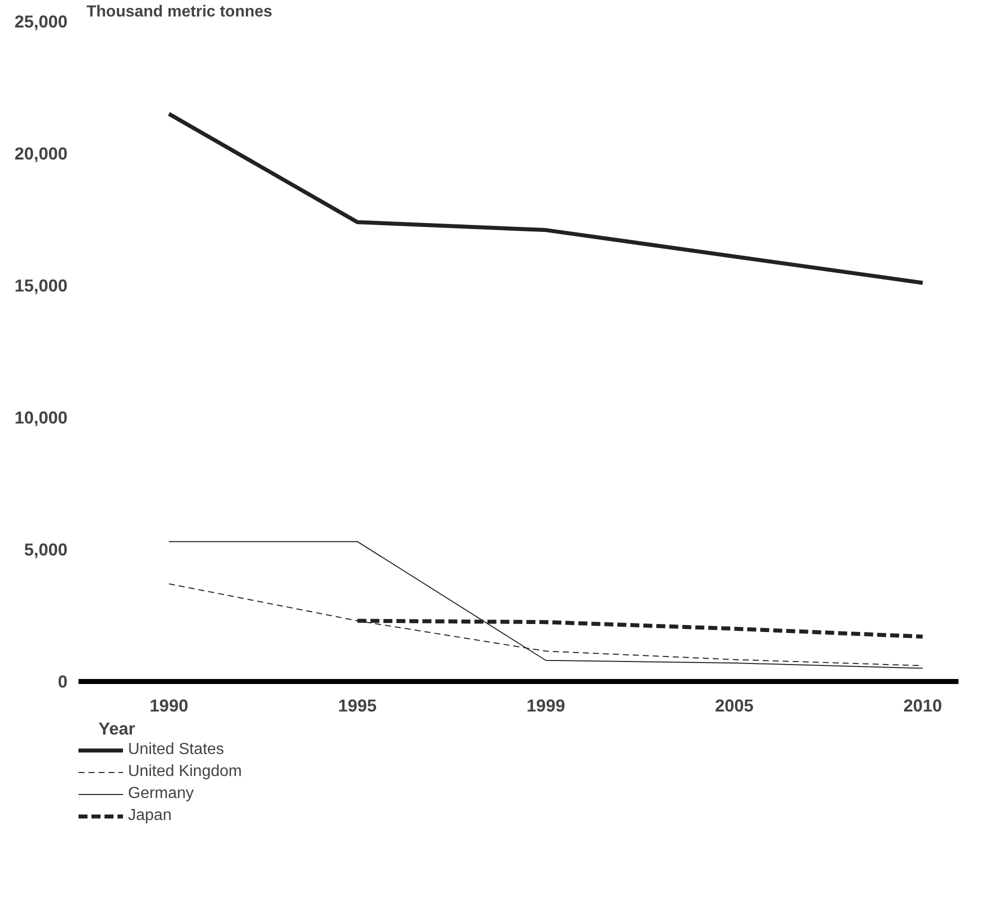 The height and width of the screenshot is (907, 987). What do you see at coordinates (46, 550) in the screenshot?
I see `y-tick-label: 5,000` at bounding box center [46, 550].